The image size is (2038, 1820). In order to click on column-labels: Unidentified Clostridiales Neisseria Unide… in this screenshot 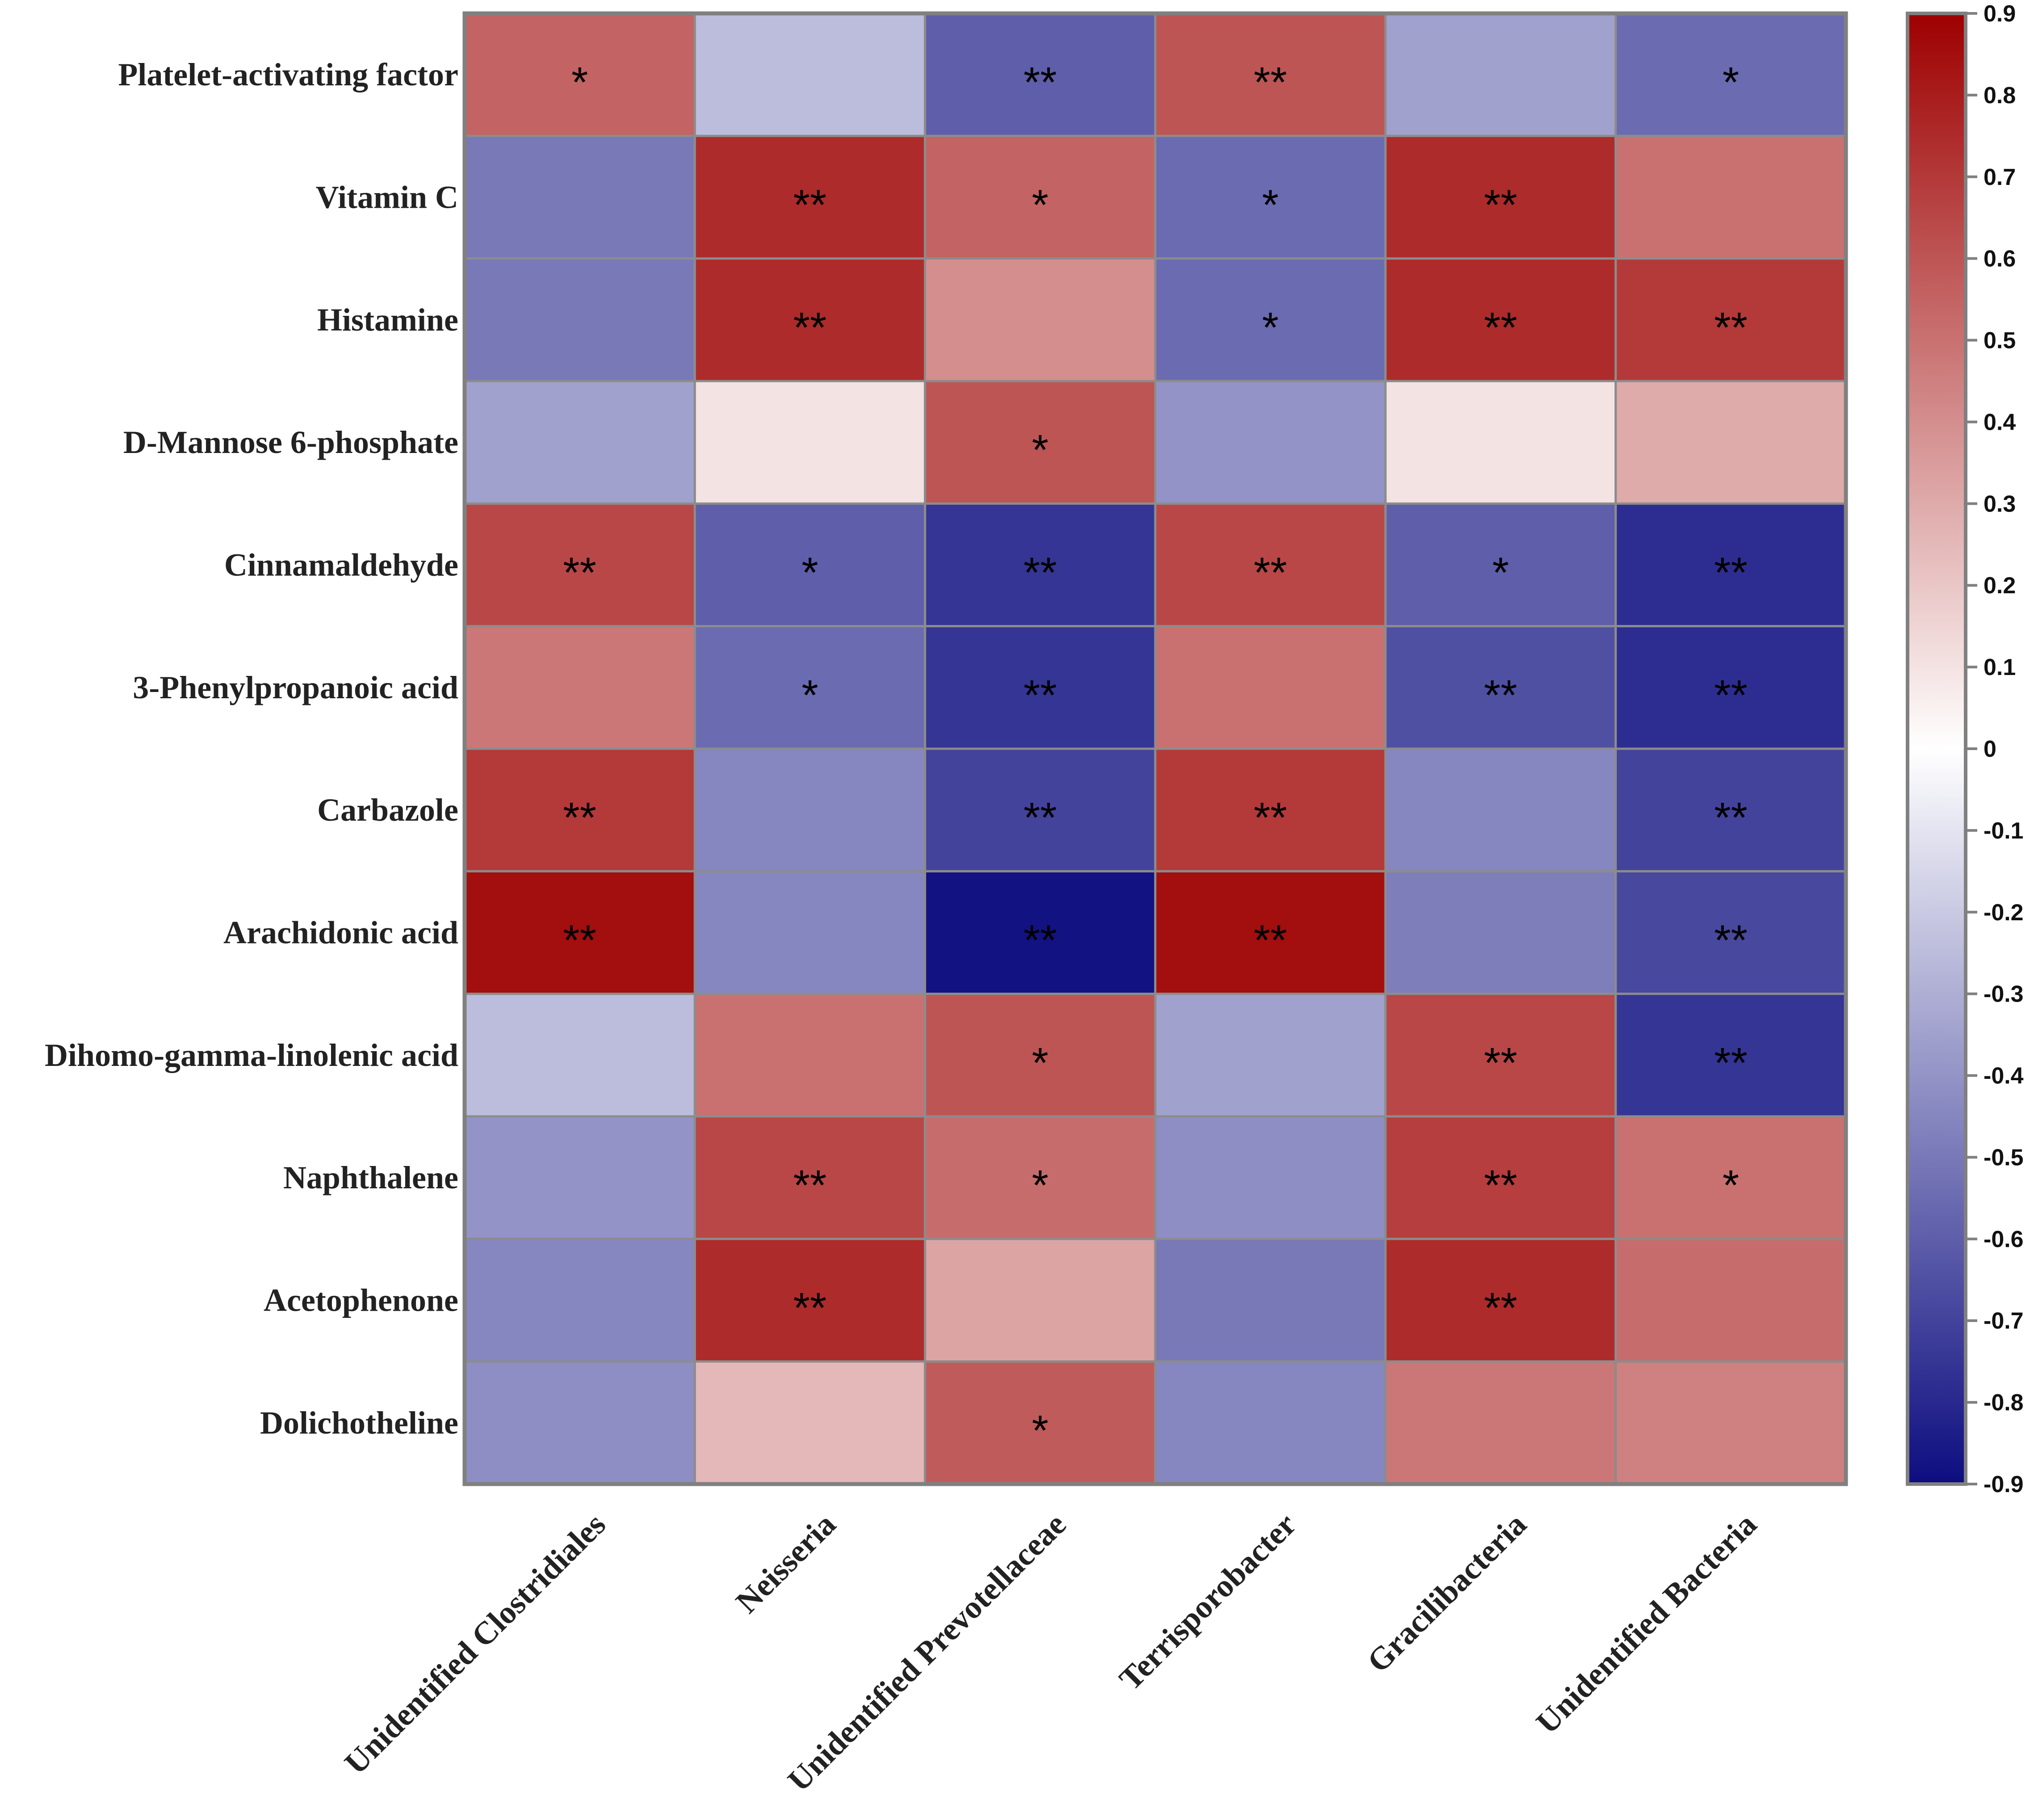, I will do `click(1051, 1653)`.